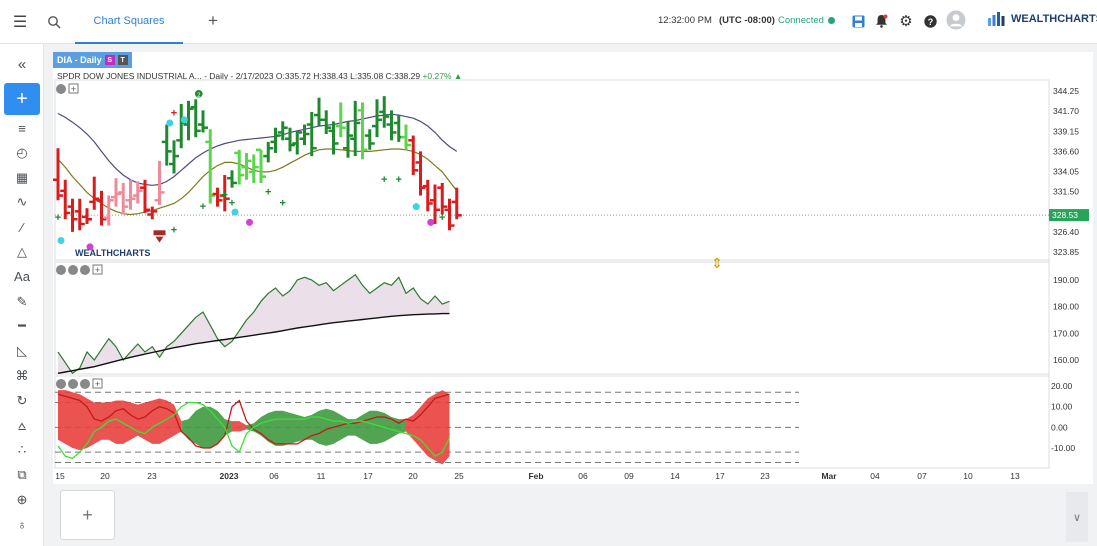  I want to click on up-icon, so click(85, 270).